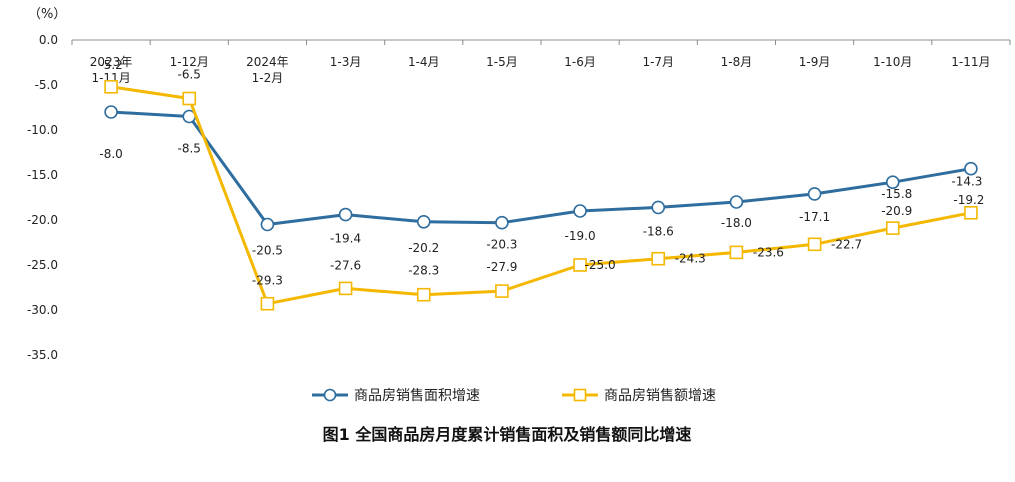  I want to click on data-label: -8.5, so click(189, 149).